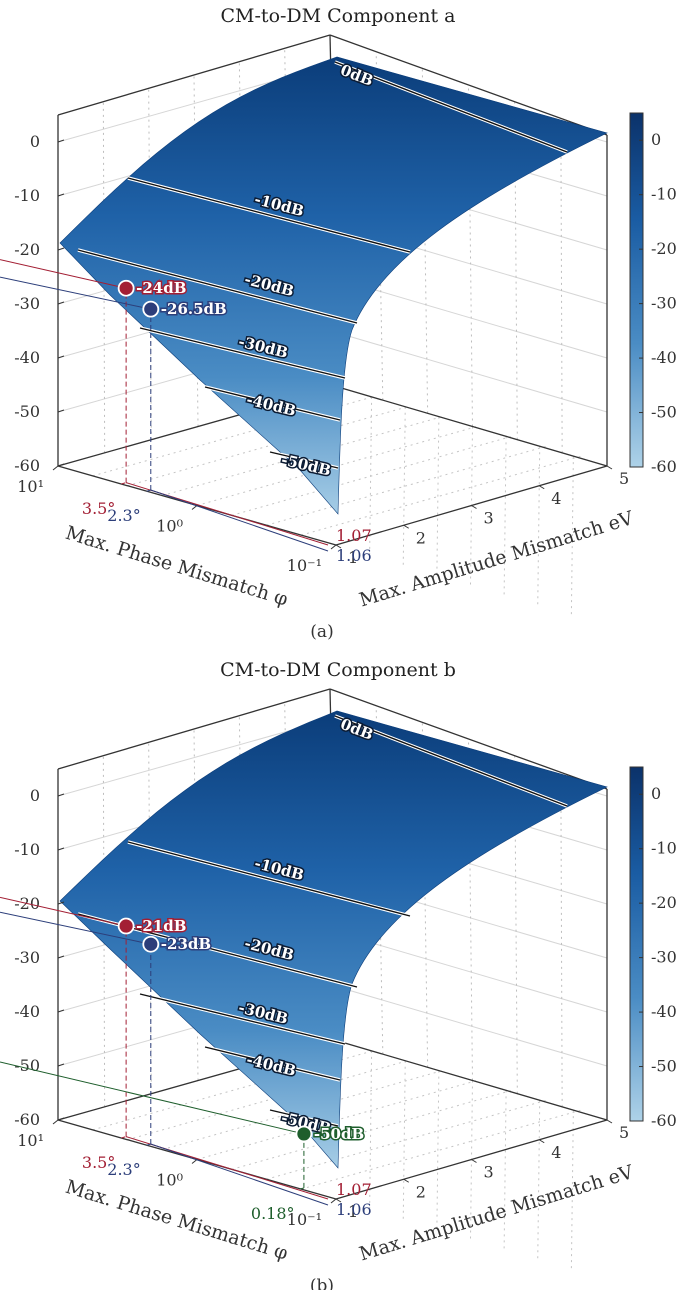 Image resolution: width=676 pixels, height=1290 pixels. I want to click on colorbar-tick-label: -30, so click(663, 957).